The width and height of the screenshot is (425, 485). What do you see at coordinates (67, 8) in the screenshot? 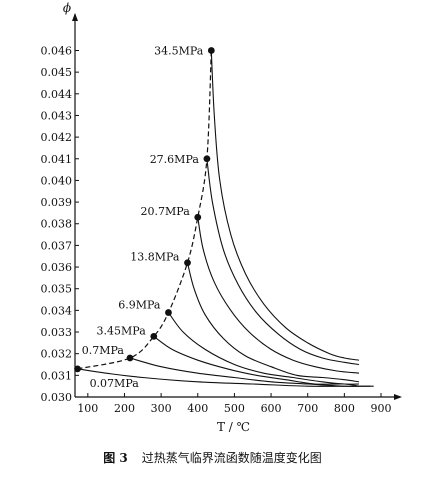
I see `y-axis-label: ϕ` at bounding box center [67, 8].